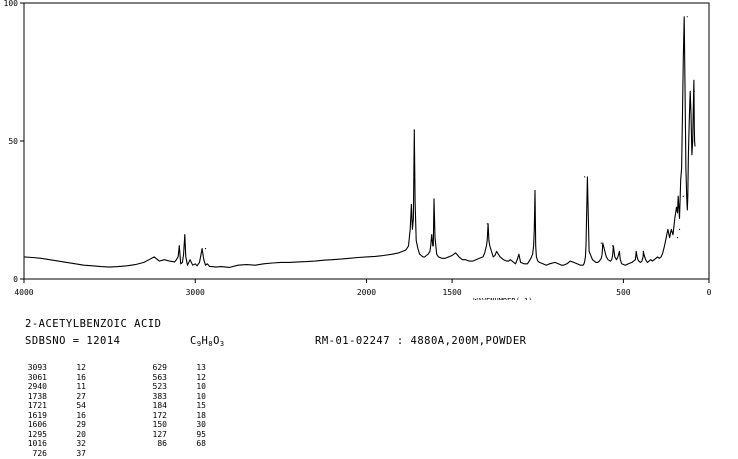 The width and height of the screenshot is (738, 459). What do you see at coordinates (451, 292) in the screenshot?
I see `x-tick-label: 1500` at bounding box center [451, 292].